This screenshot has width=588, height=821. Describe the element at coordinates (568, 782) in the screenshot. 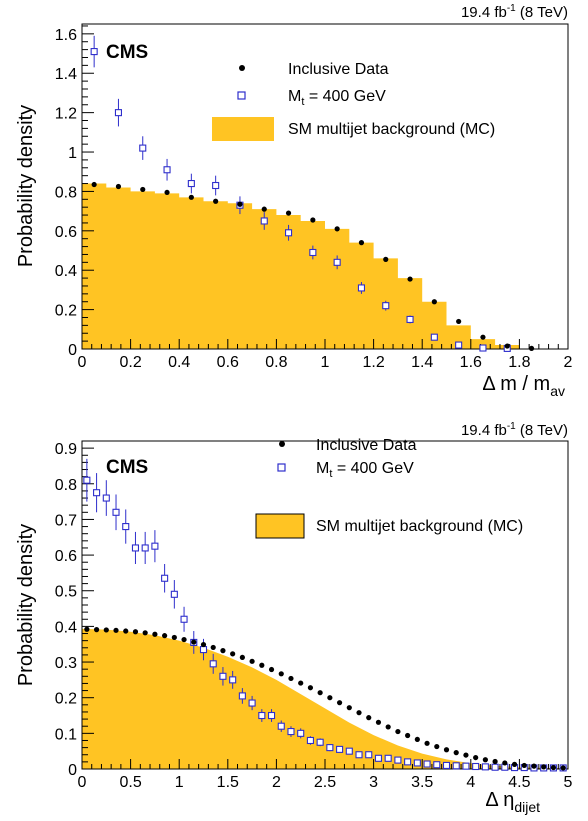

I see `x-tick-label: 5` at that location.